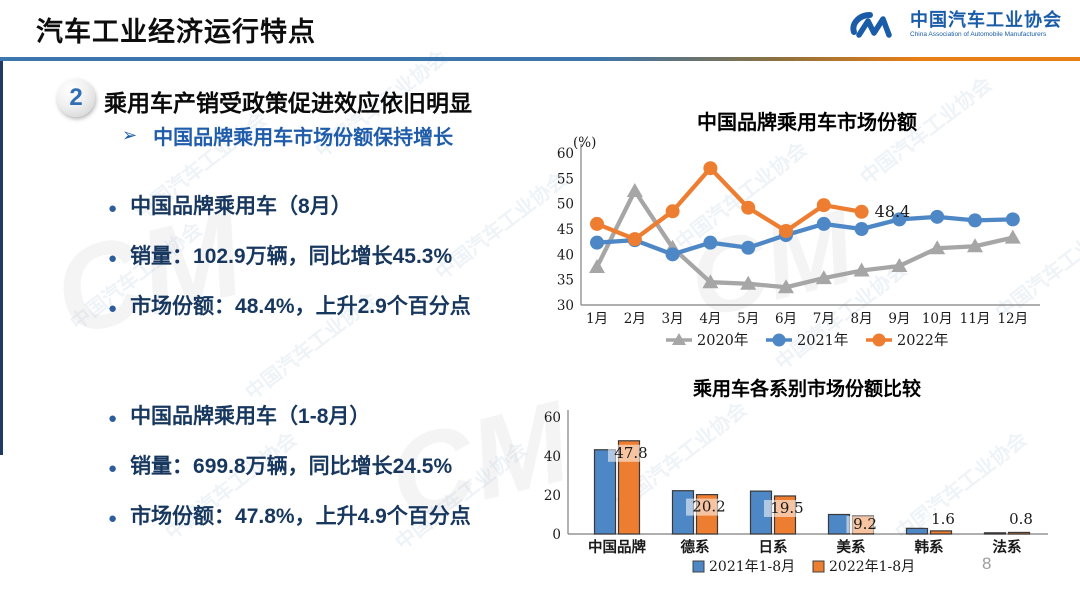 The height and width of the screenshot is (604, 1080). I want to click on x-tick-label: 12月, so click(1012, 319).